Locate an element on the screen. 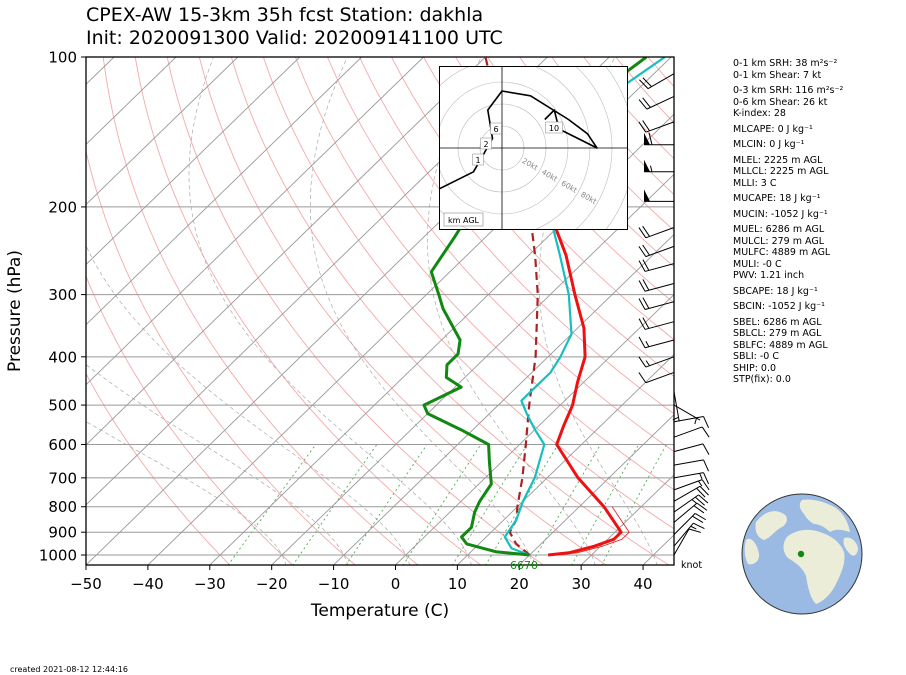 The image size is (906, 675). index-line: 0-1 km Shear: 7 kt is located at coordinates (777, 75).